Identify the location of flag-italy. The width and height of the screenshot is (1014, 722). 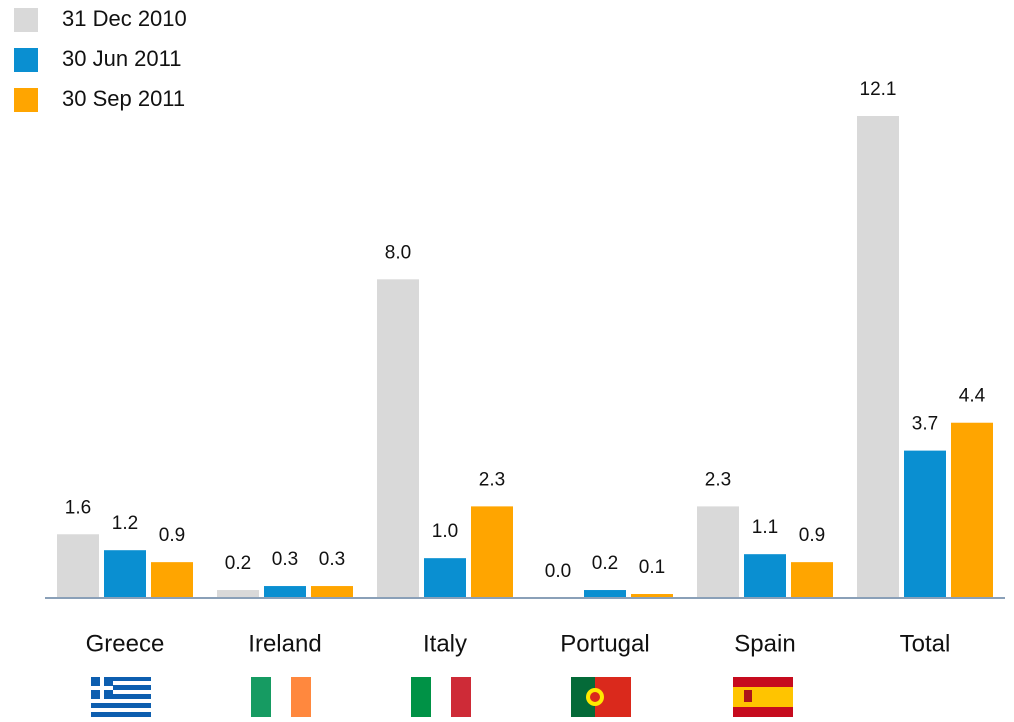
(441, 697).